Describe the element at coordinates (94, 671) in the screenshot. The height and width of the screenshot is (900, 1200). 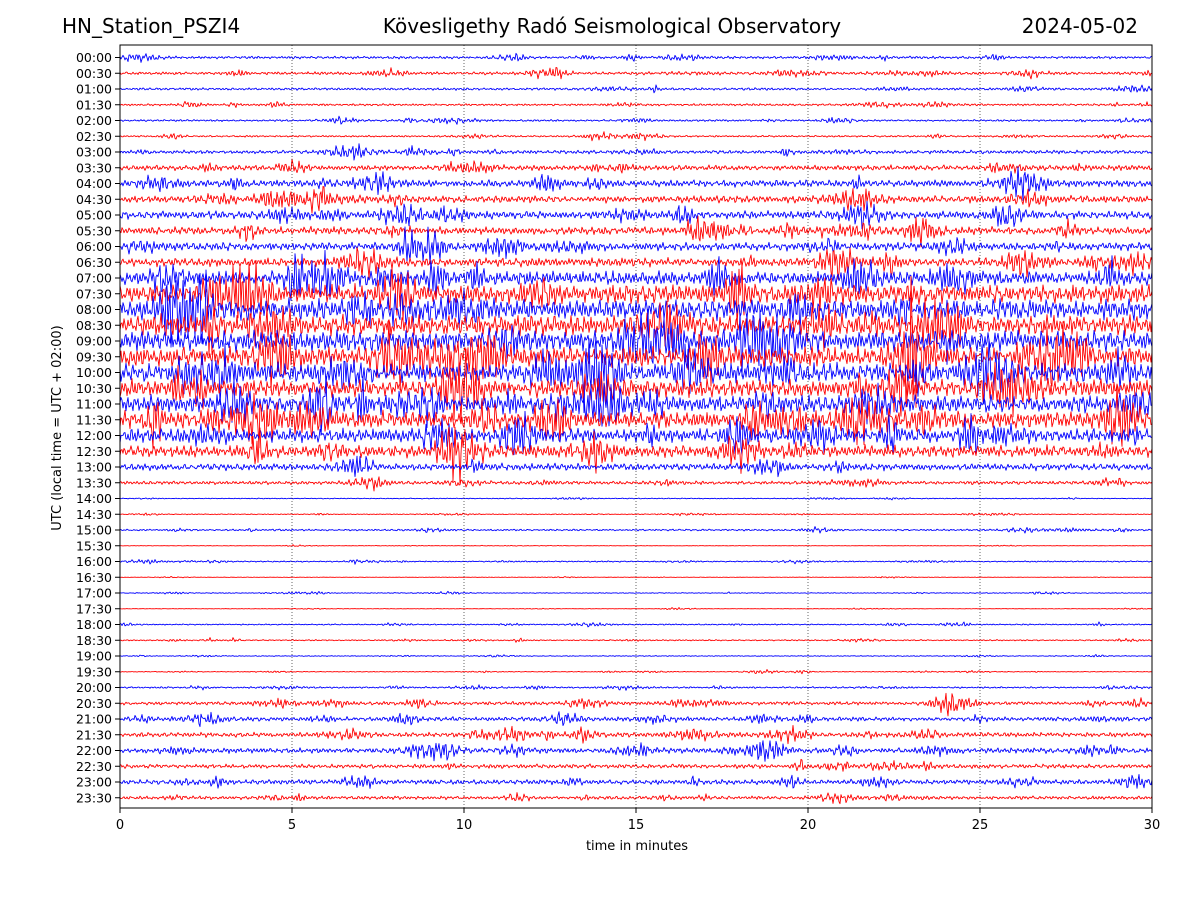
I see `y-tick-label: 19:30` at that location.